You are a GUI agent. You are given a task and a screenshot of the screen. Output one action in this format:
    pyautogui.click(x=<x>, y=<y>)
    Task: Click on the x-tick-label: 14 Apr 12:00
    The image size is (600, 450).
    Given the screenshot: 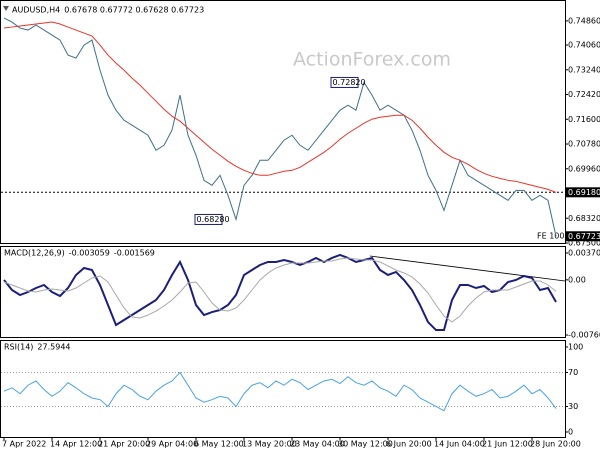 What is the action you would take?
    pyautogui.click(x=76, y=444)
    